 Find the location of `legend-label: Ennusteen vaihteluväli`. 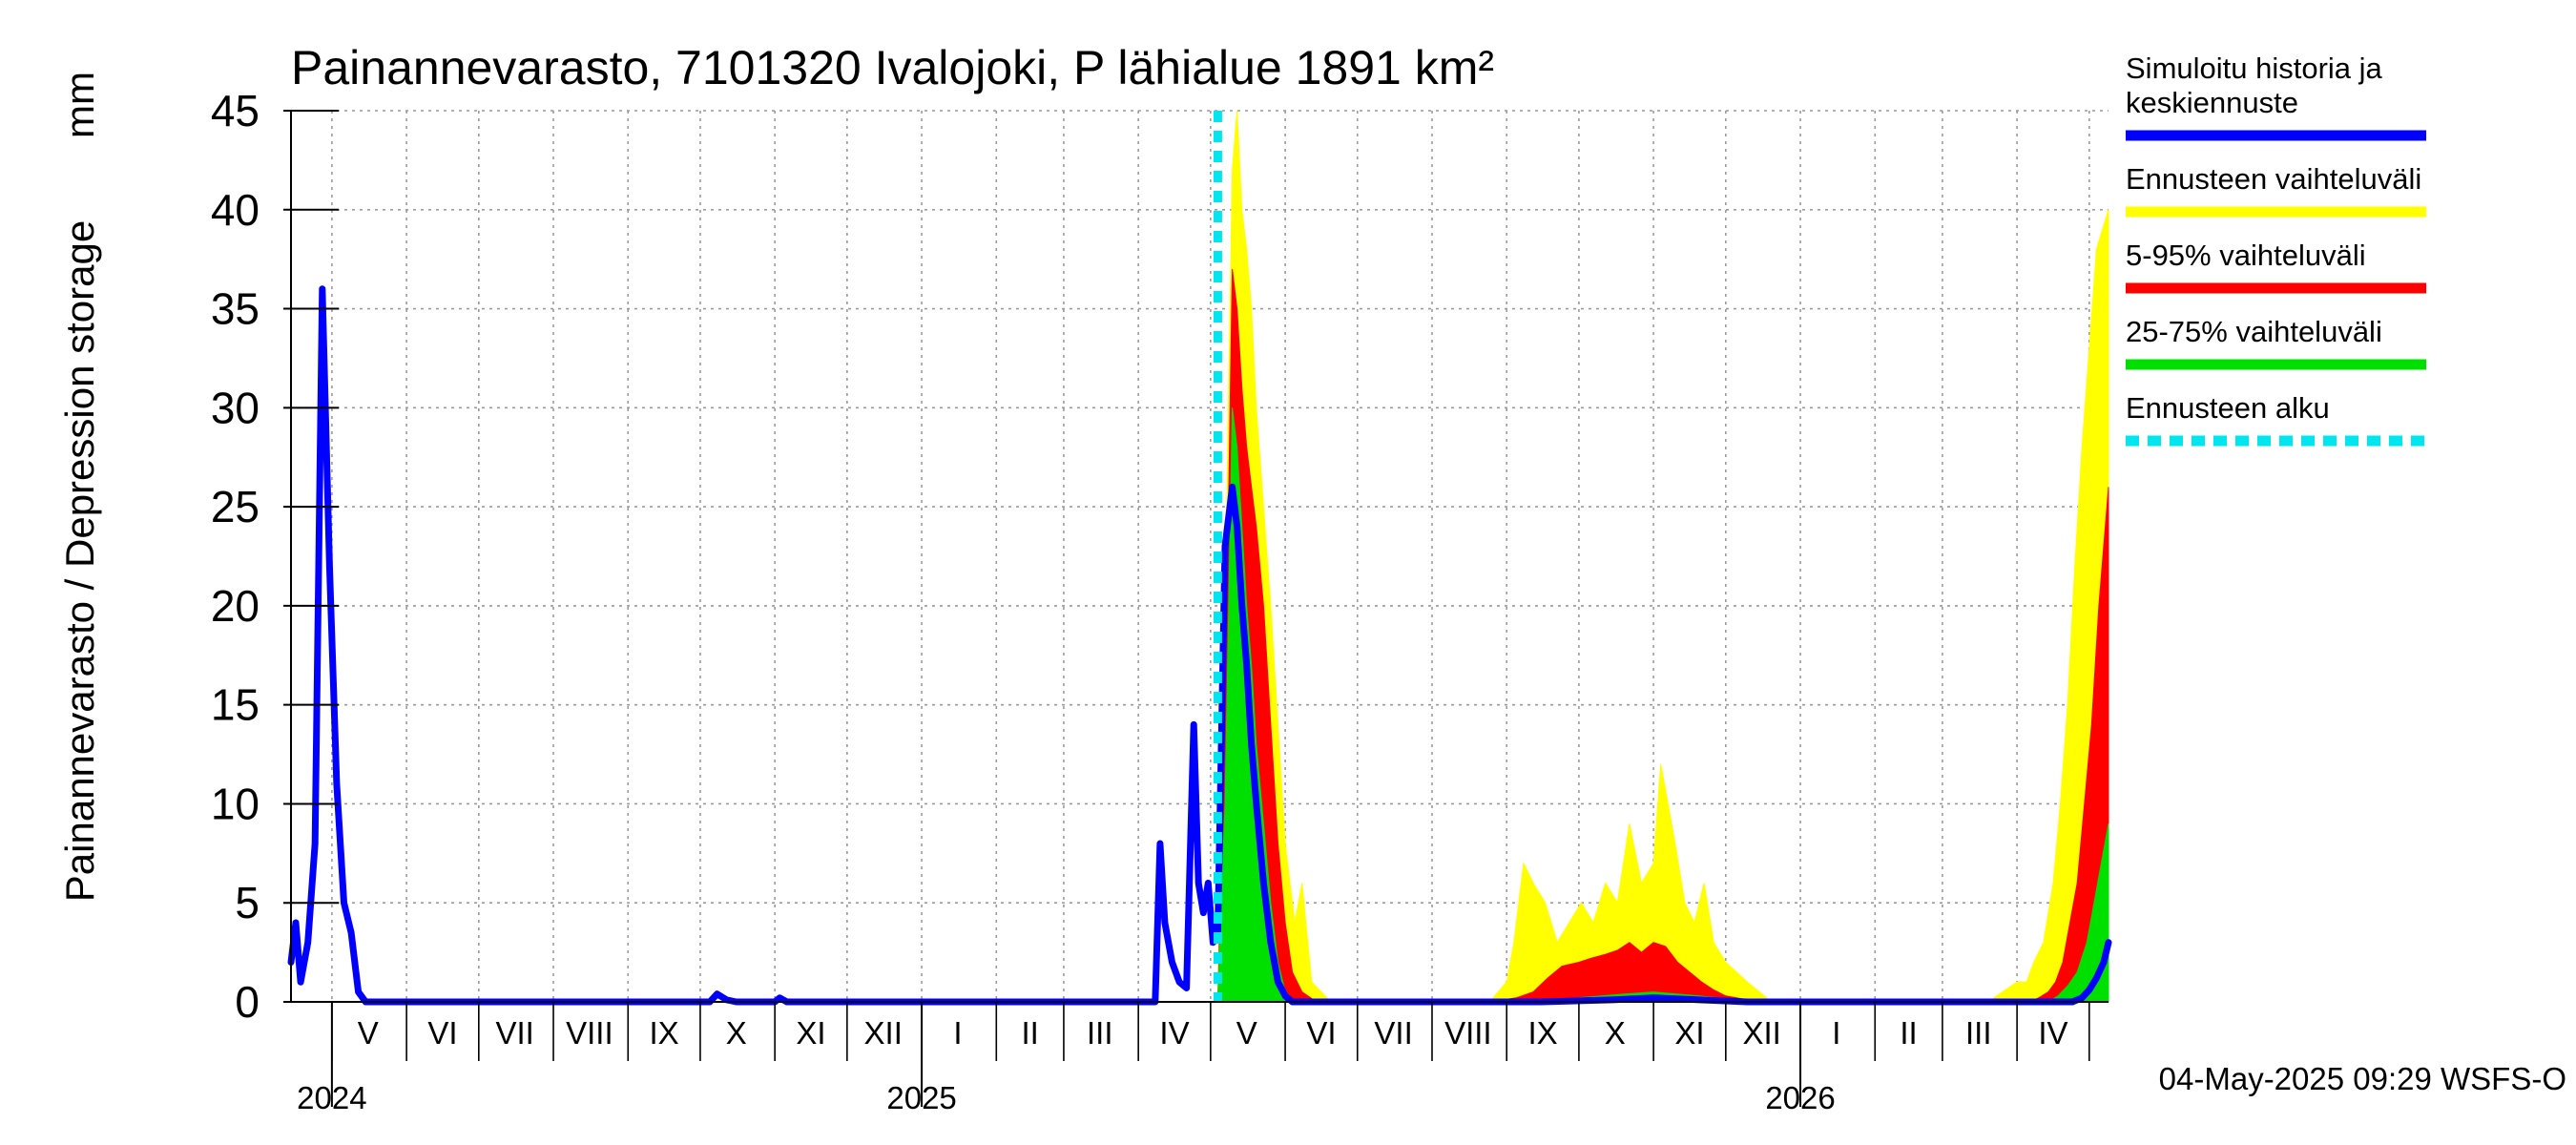

legend-label: Ennusteen vaihteluväli is located at coordinates (2273, 179).